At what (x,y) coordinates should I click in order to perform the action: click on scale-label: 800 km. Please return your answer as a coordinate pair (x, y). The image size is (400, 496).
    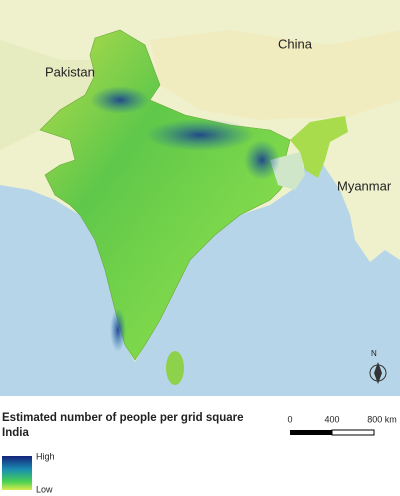
    Looking at the image, I should click on (382, 419).